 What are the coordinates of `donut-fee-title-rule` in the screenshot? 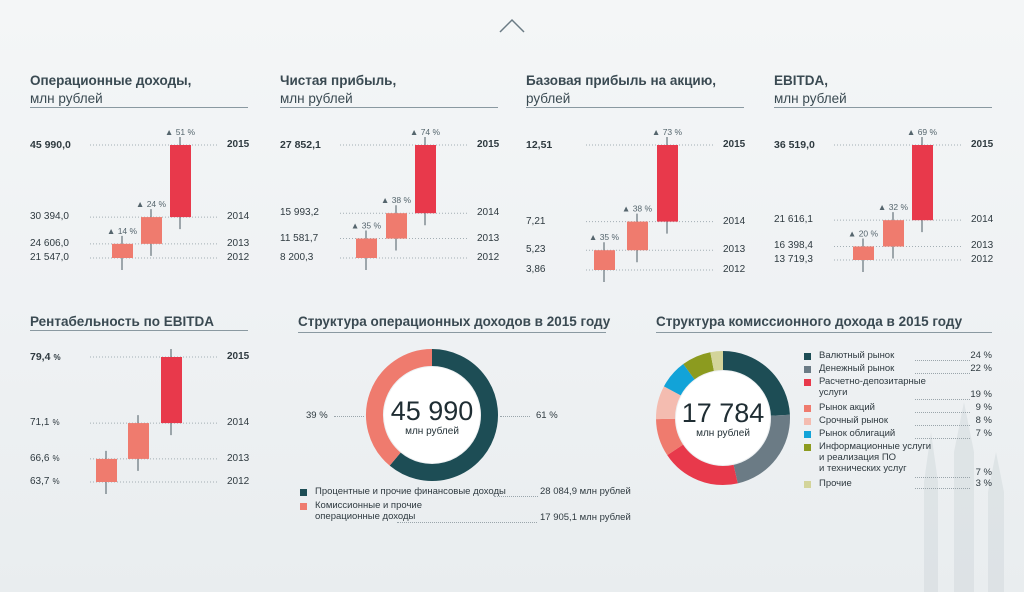 It's located at (824, 332).